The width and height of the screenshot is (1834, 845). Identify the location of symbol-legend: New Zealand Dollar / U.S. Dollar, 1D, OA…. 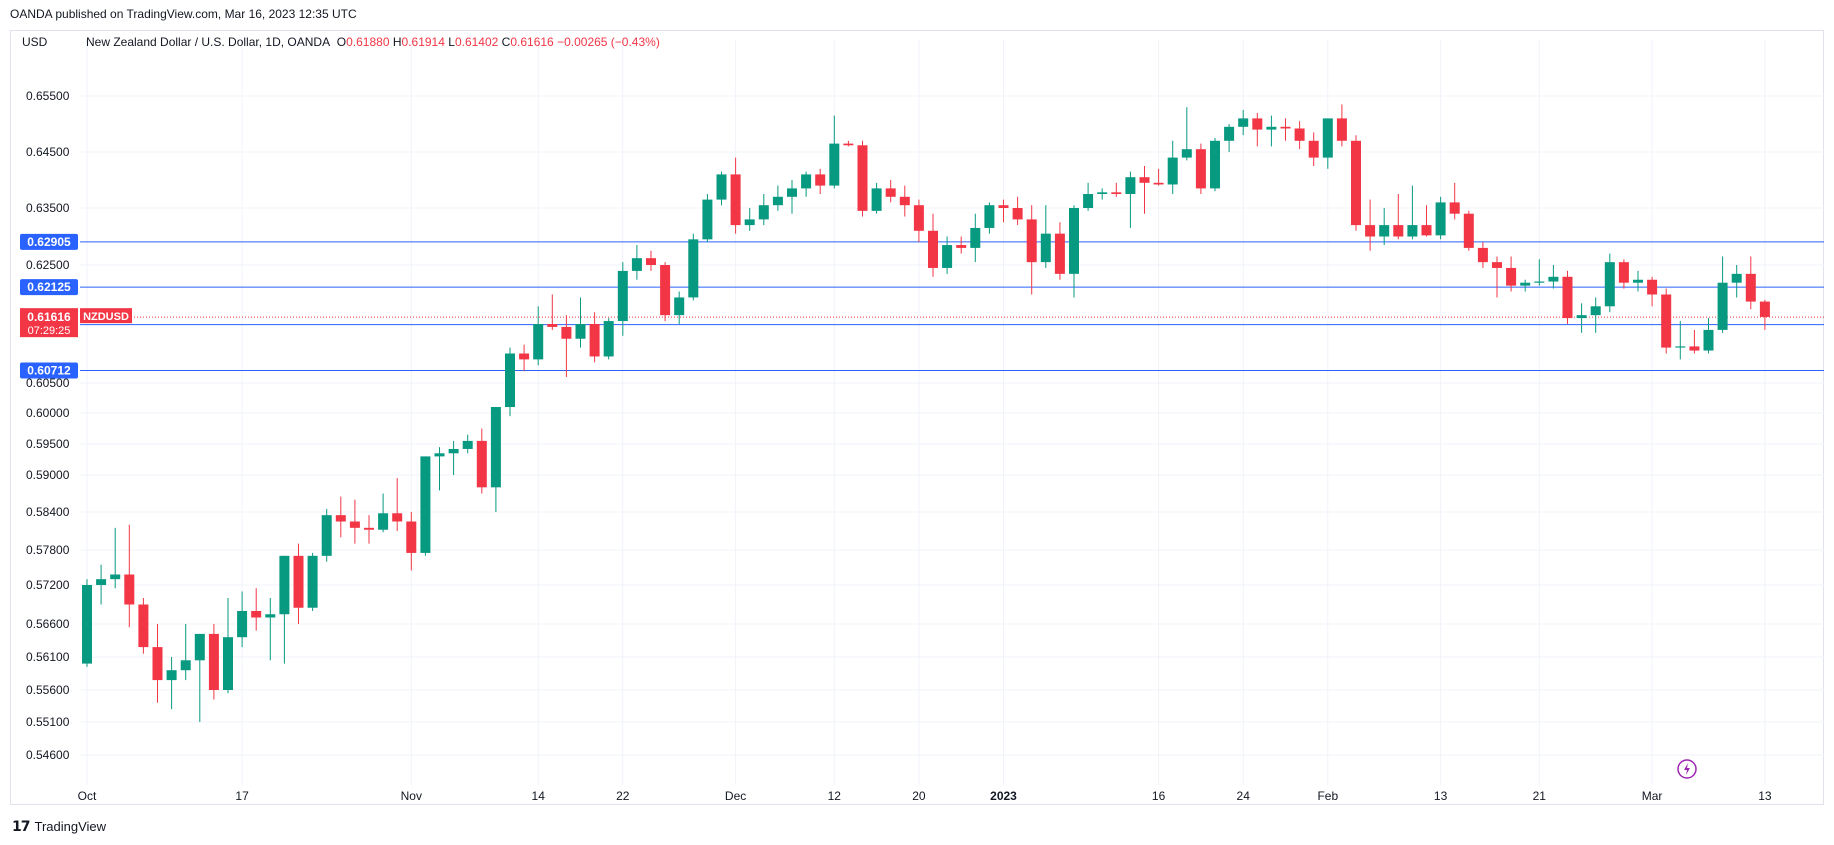
(373, 42).